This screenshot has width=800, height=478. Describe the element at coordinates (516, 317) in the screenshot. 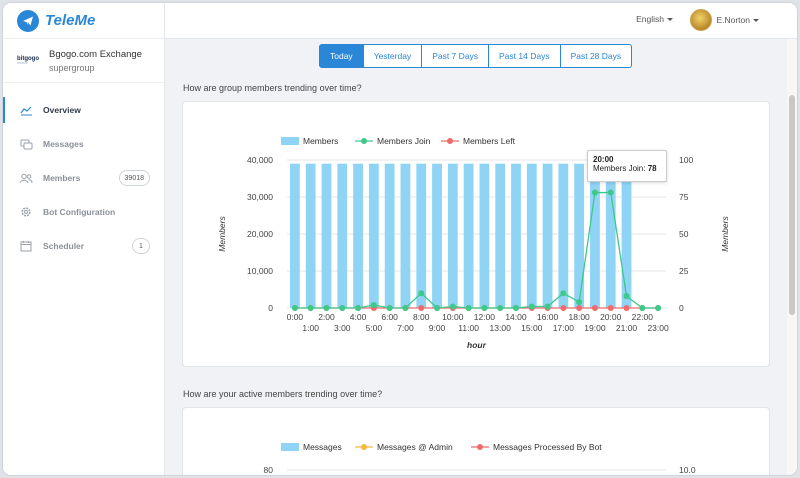

I see `x-tick-label: 14:00` at that location.